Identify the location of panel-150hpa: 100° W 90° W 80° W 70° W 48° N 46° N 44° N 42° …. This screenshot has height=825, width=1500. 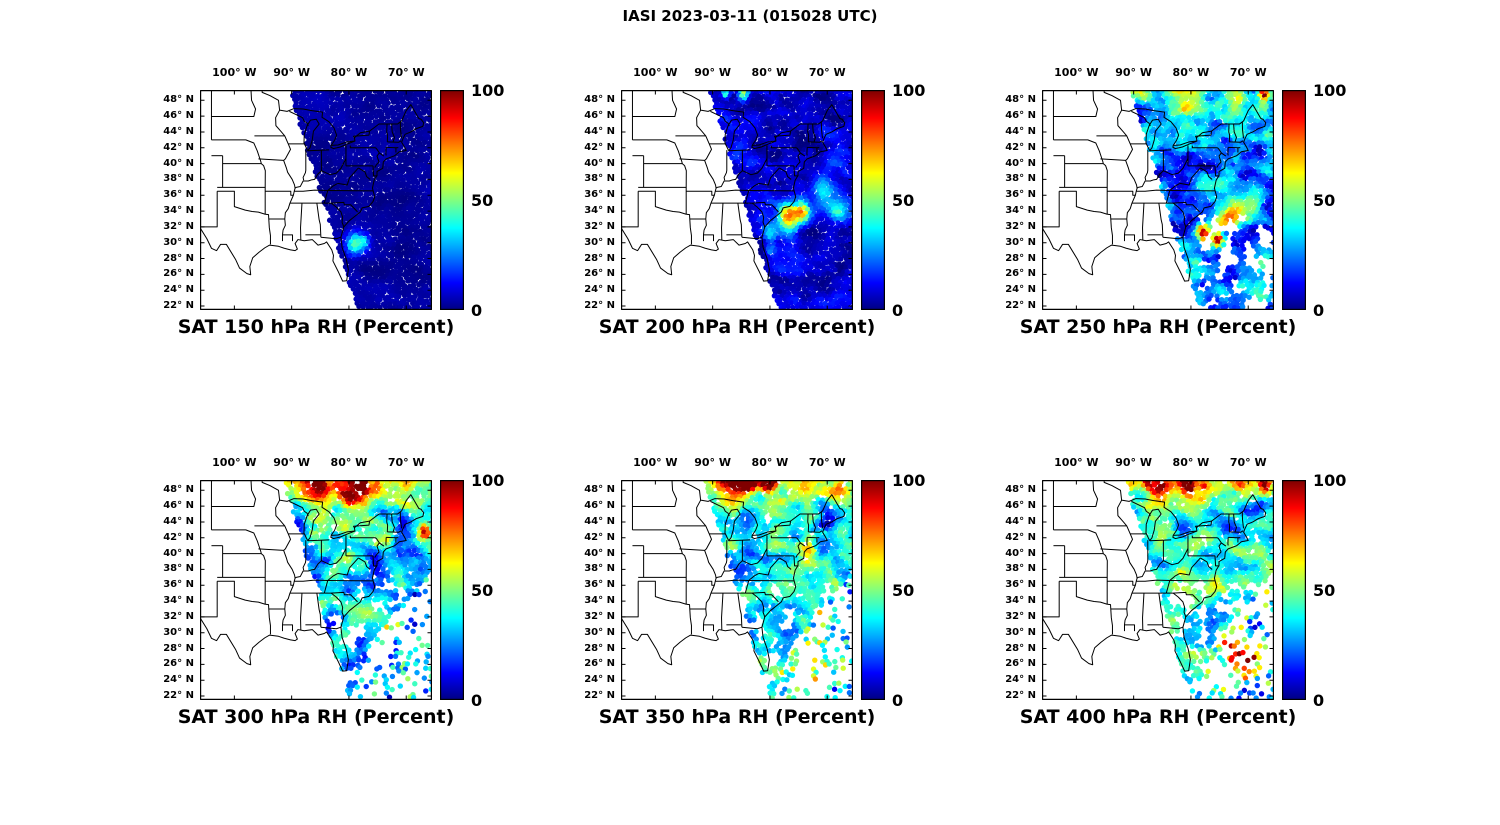
(317, 210).